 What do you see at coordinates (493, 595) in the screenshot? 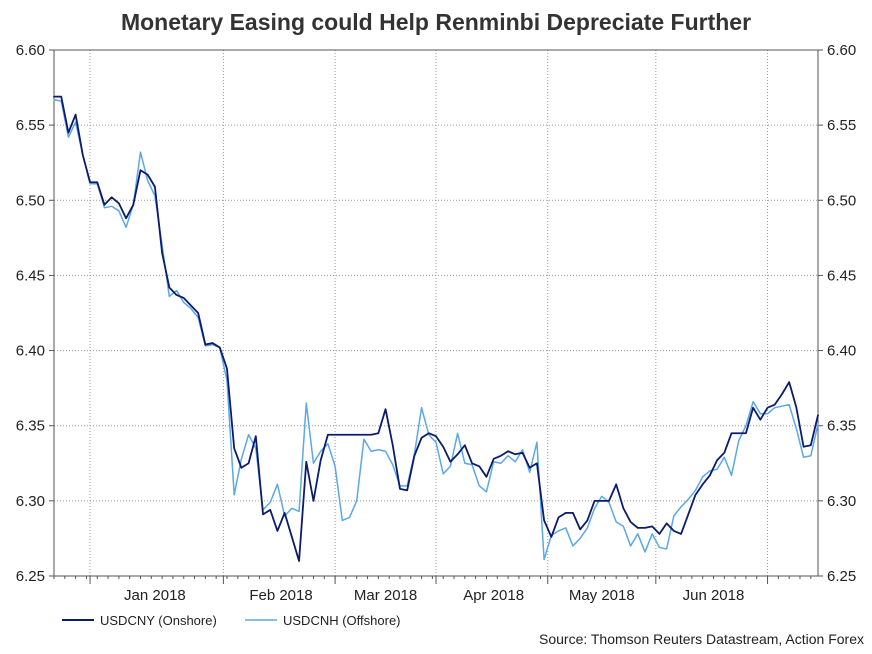
I see `x-tick-label: Apr 2018` at bounding box center [493, 595].